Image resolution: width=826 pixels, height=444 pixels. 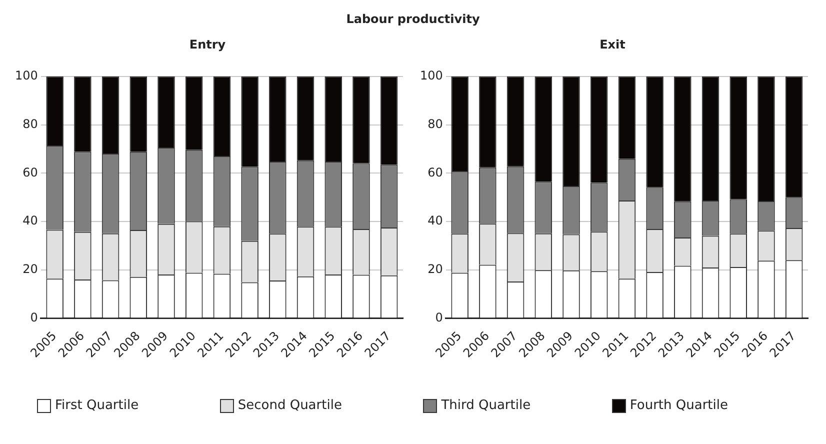 What do you see at coordinates (486, 405) in the screenshot?
I see `legend-label: Third Quartile` at bounding box center [486, 405].